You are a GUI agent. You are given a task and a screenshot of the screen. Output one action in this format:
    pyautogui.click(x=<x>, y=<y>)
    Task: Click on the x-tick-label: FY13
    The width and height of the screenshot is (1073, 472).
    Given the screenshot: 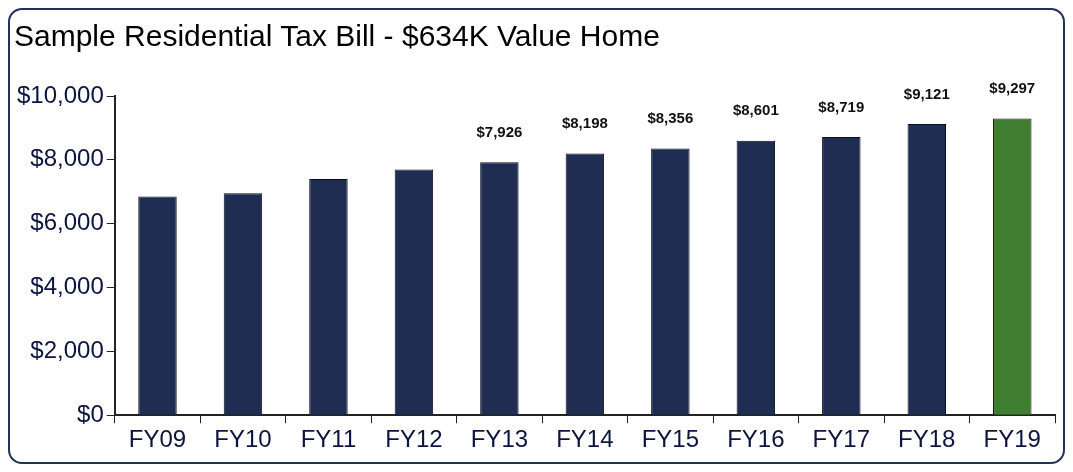 What is the action you would take?
    pyautogui.click(x=499, y=439)
    